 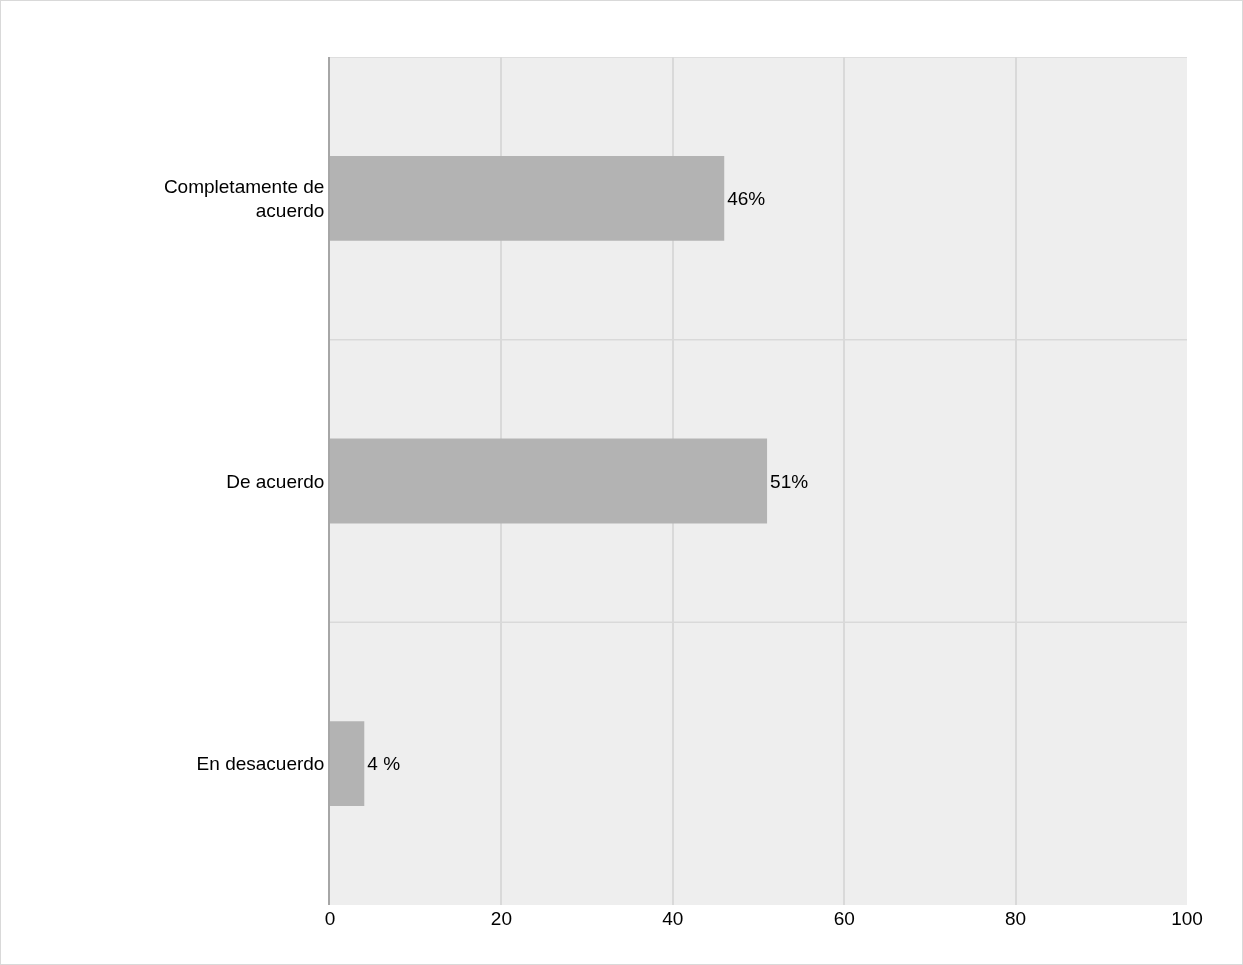 I want to click on x-tick-label: 40, so click(x=673, y=918).